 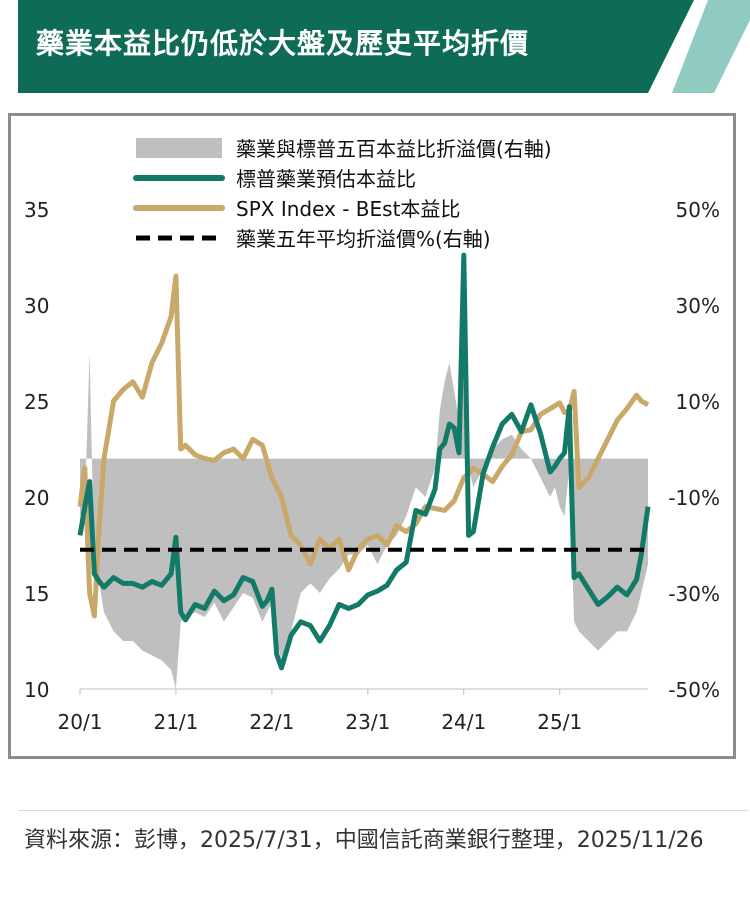 I want to click on legend-swatch-area, so click(x=179, y=148).